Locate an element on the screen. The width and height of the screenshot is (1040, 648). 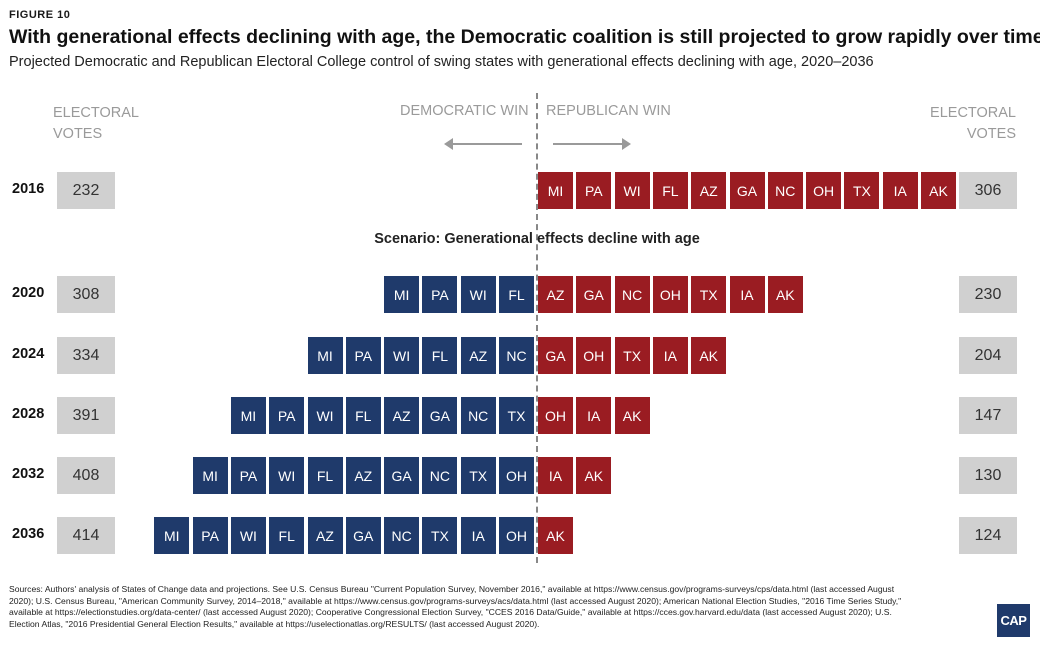
democratic-electoral-votes: 232 is located at coordinates (86, 190).